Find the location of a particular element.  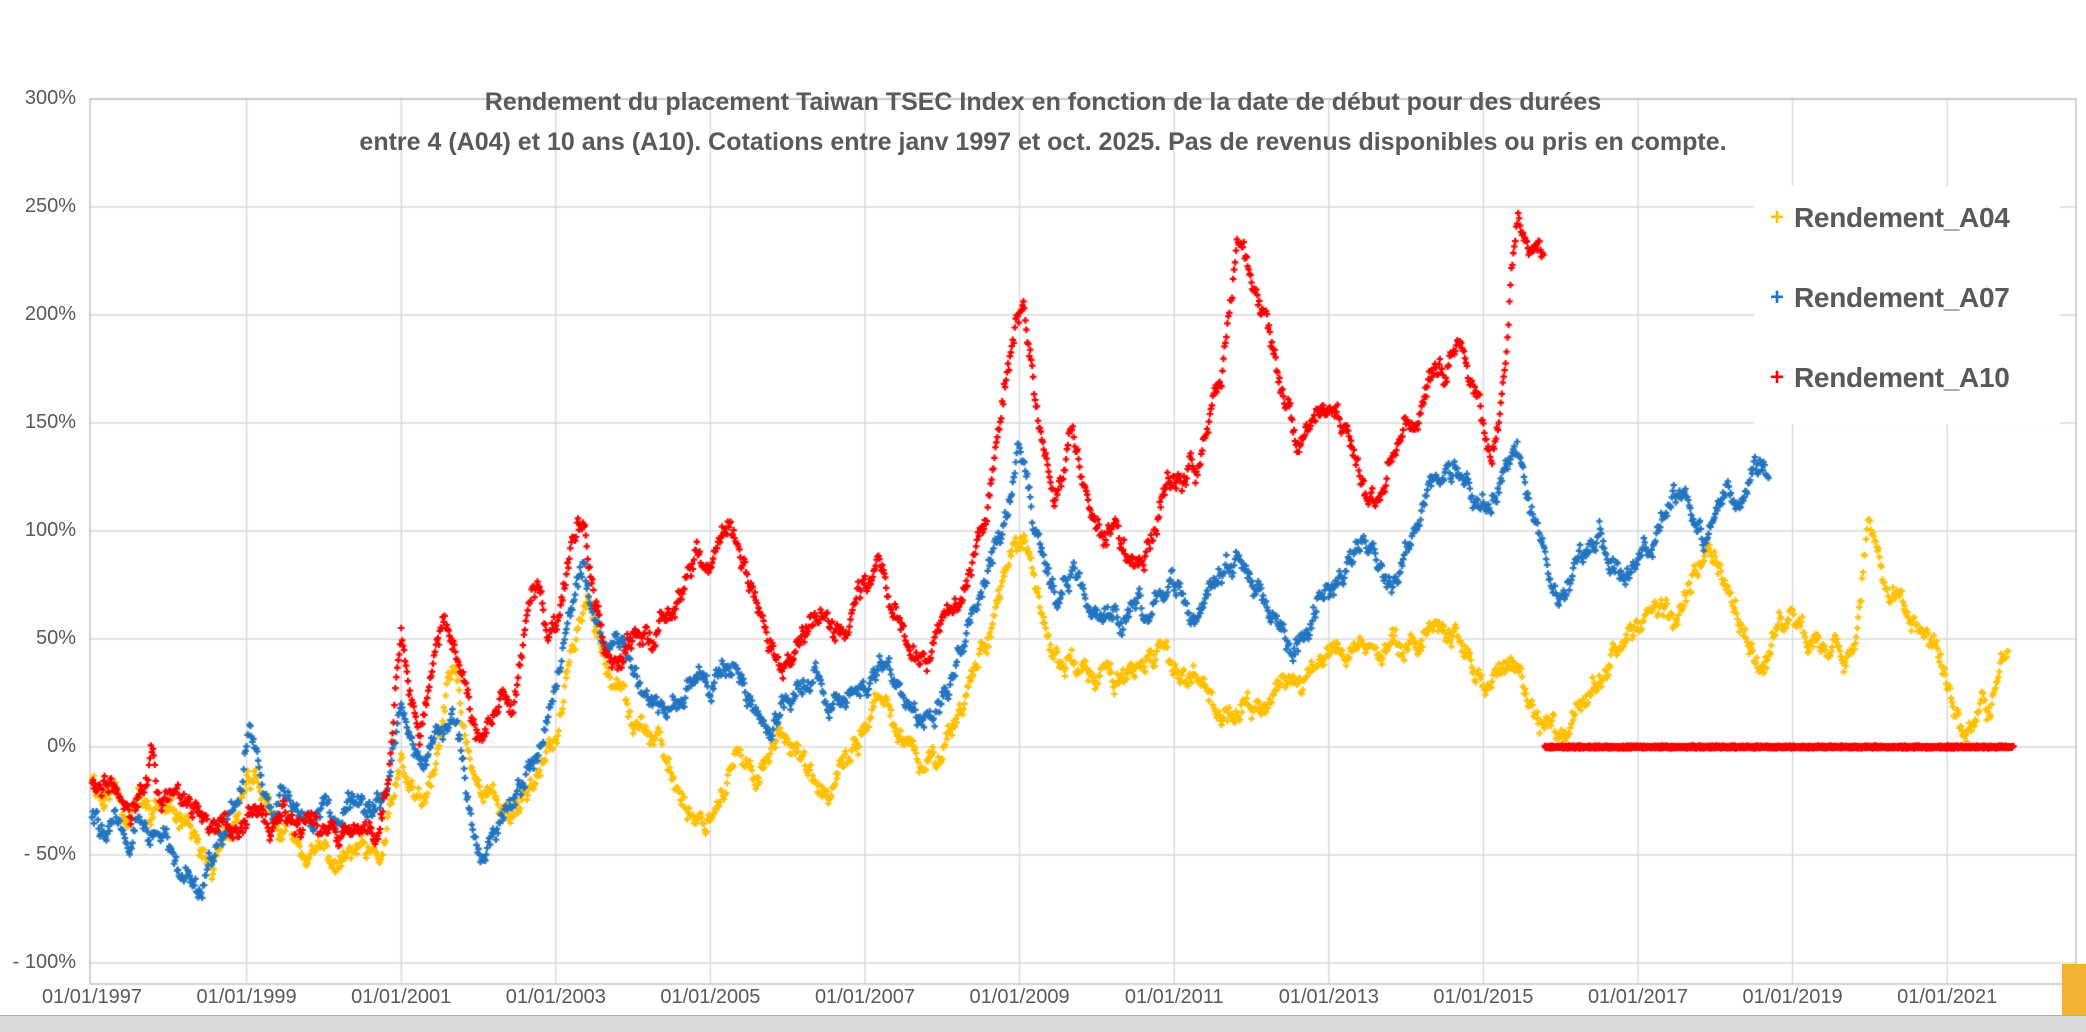

y-axis-tick-label: 300% is located at coordinates (50, 98).